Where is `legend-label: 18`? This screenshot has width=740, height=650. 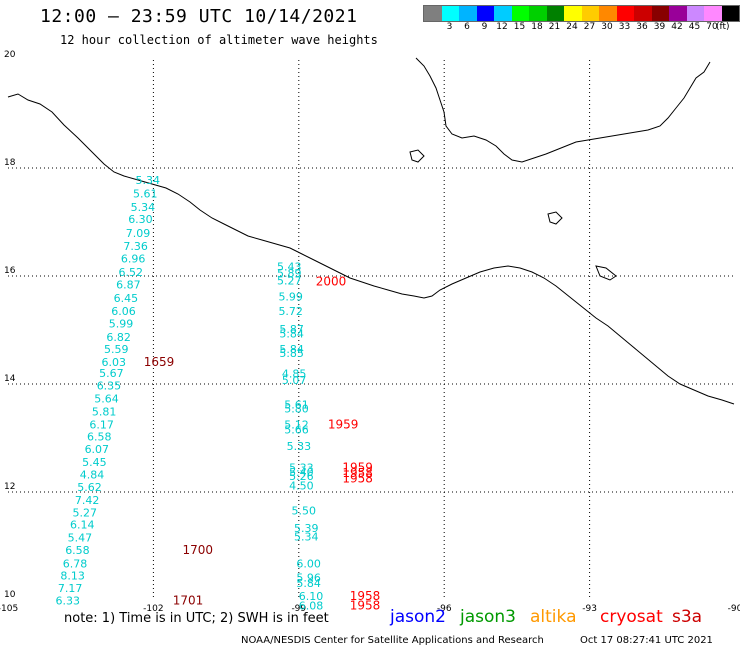
legend-label: 18 is located at coordinates (537, 27).